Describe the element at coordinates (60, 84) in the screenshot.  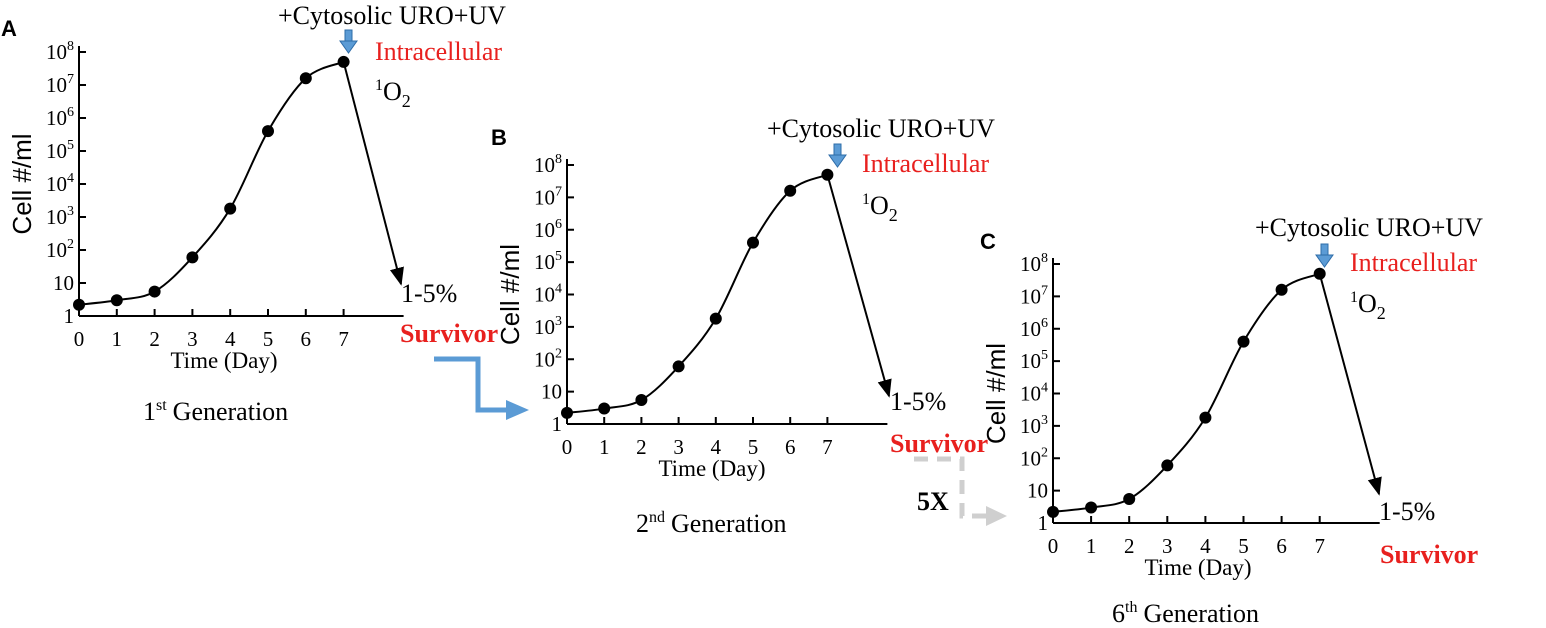
I see `y-tick-label: 10⁷` at that location.